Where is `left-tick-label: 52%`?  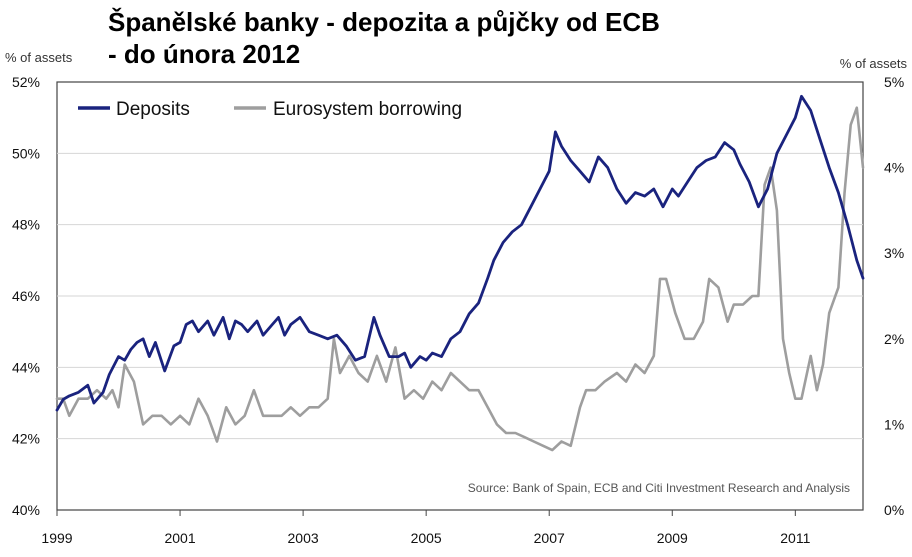 left-tick-label: 52% is located at coordinates (26, 82).